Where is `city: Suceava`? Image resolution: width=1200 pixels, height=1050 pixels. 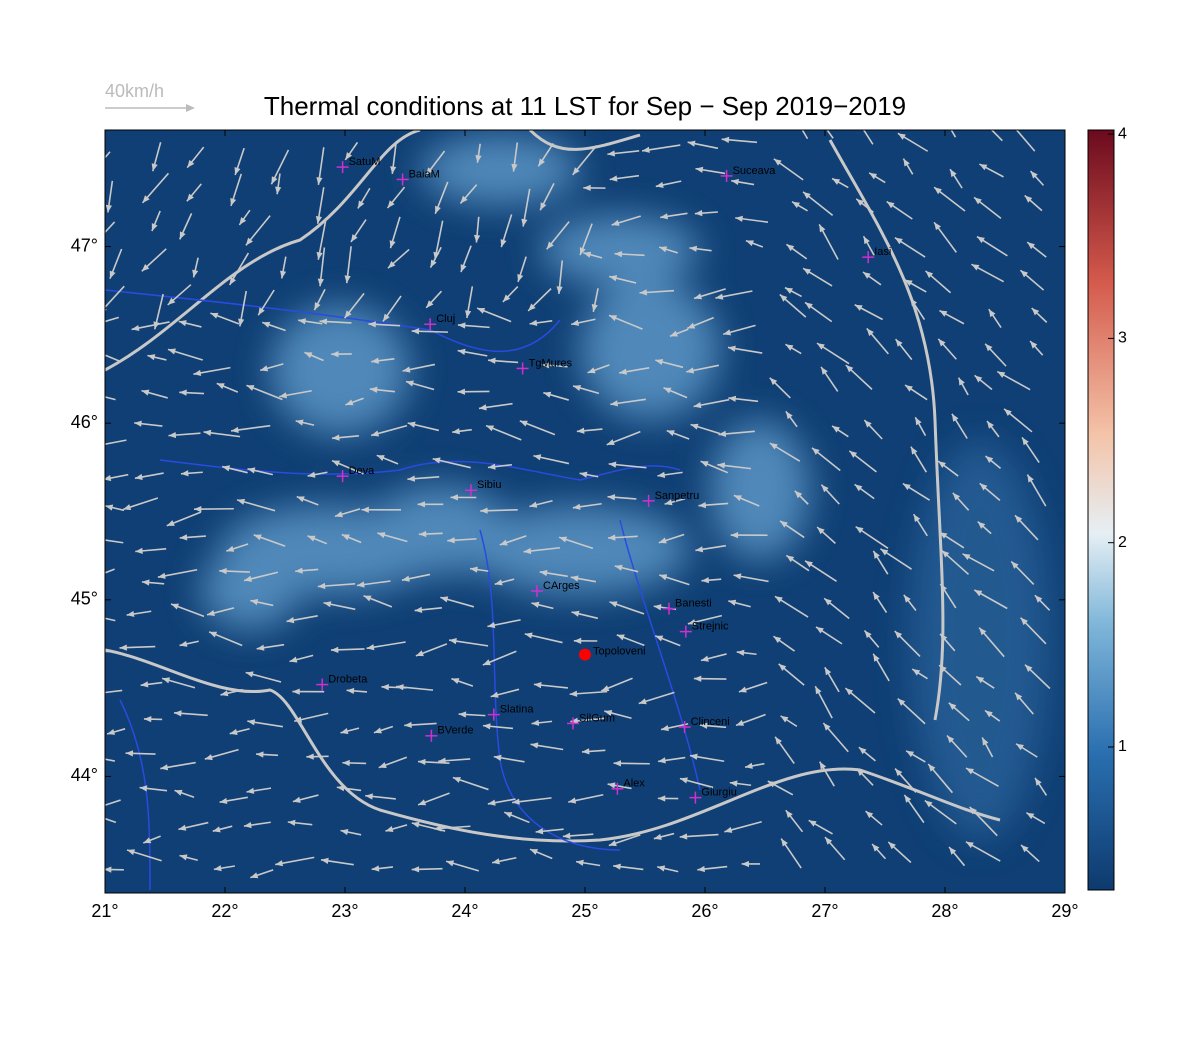 city: Suceava is located at coordinates (748, 173).